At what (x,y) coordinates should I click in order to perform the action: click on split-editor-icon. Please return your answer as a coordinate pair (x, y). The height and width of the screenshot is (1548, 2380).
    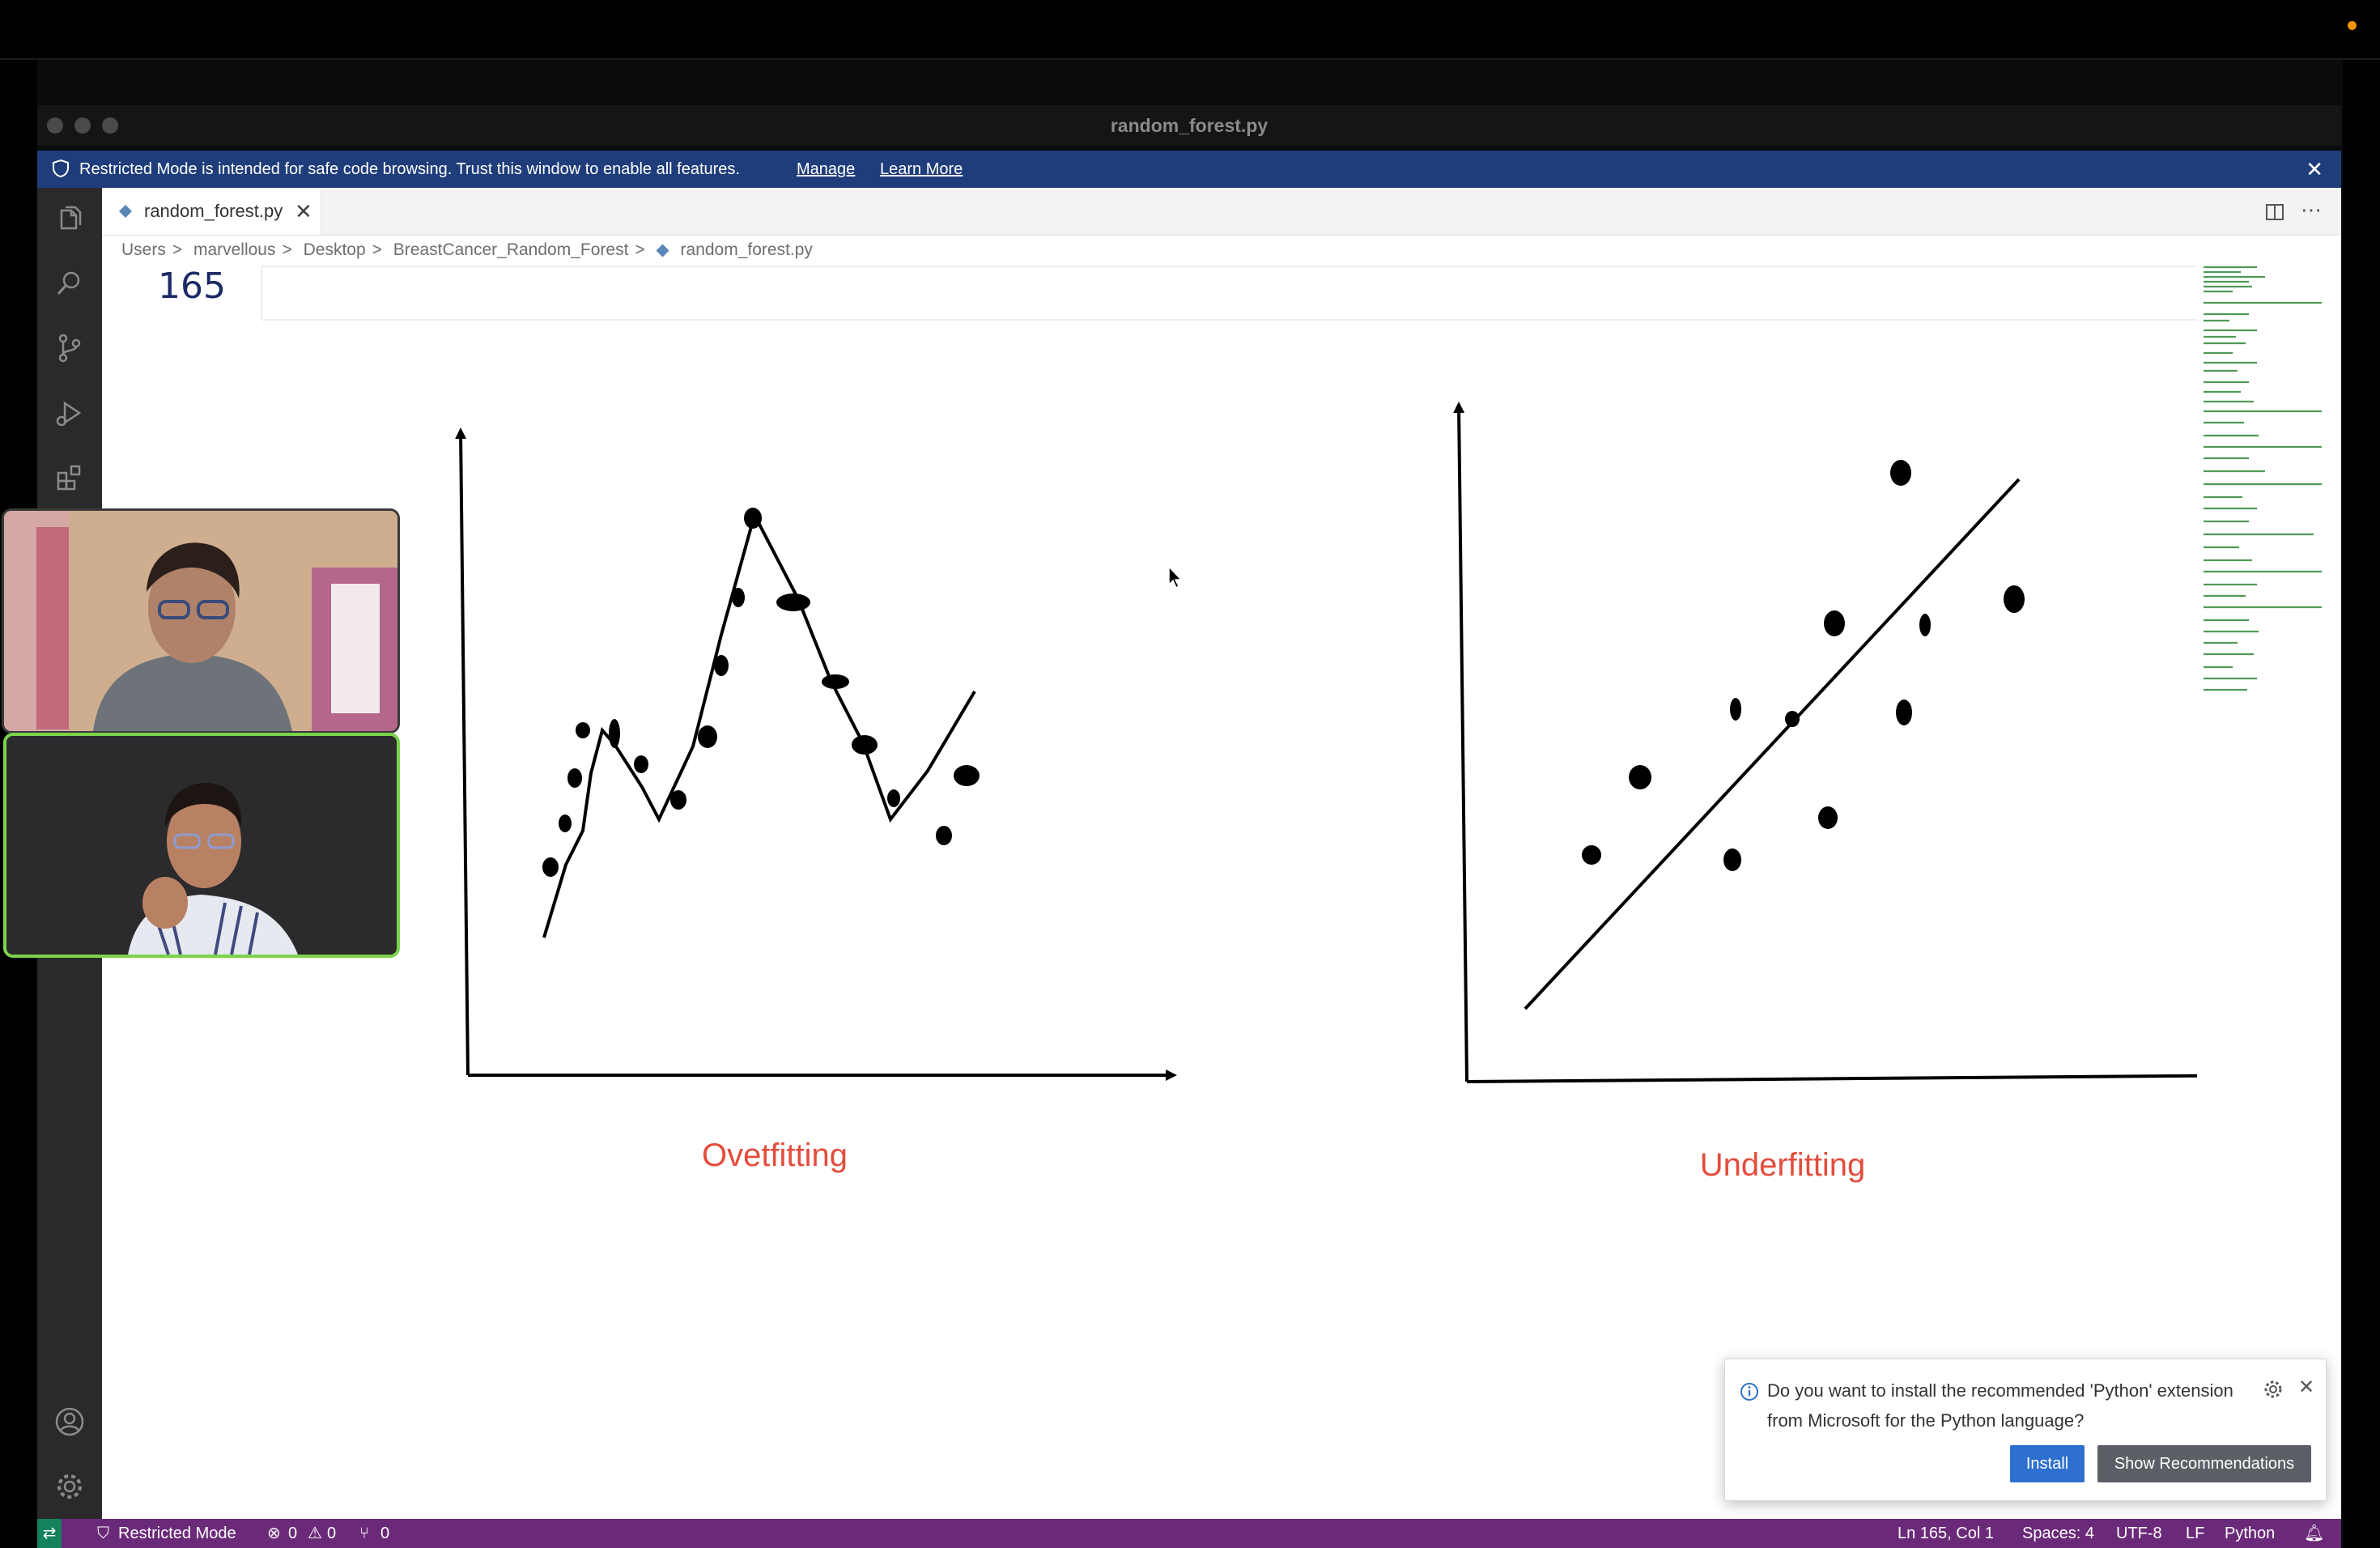
    Looking at the image, I should click on (2275, 212).